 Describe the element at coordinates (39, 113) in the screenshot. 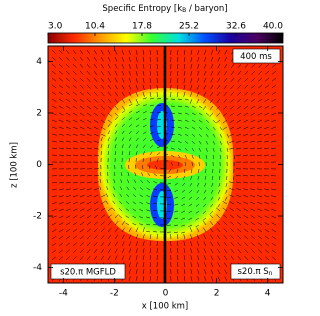

I see `y-tick-label: 2` at that location.